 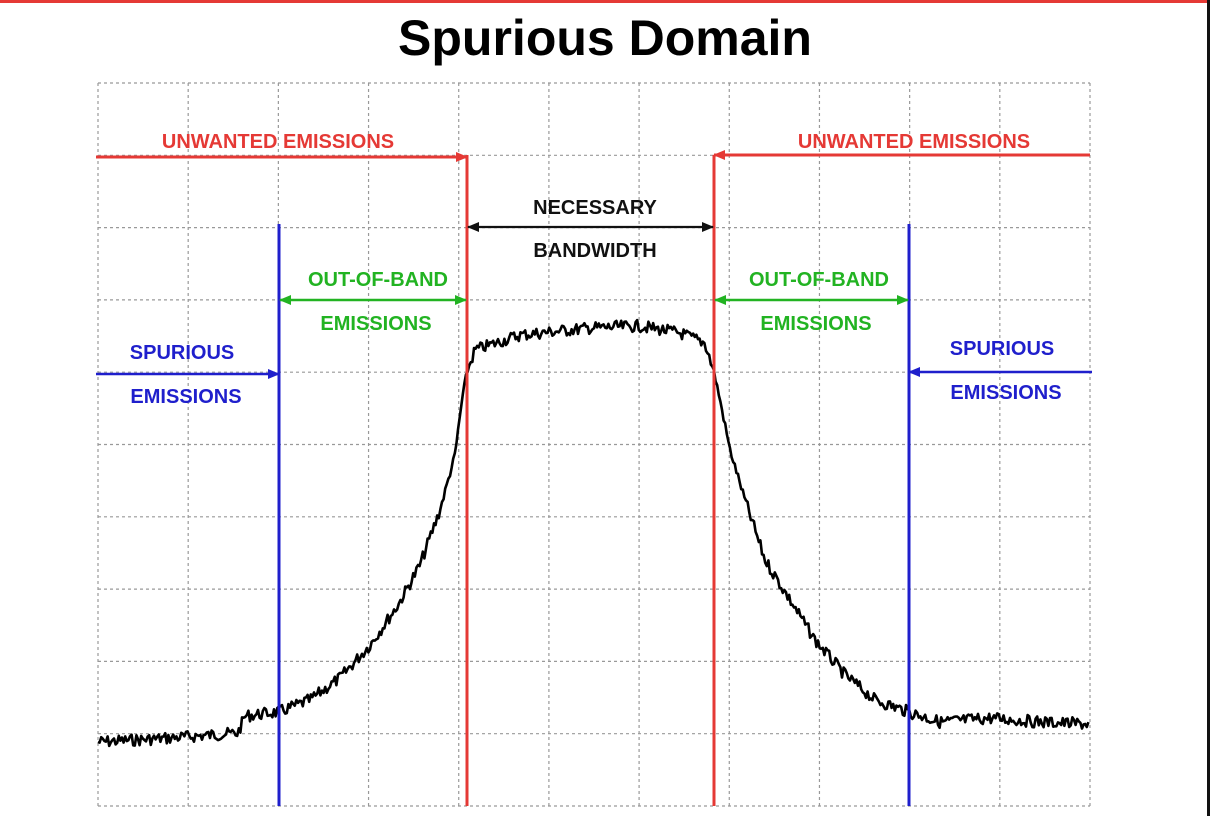 I want to click on oob-left-label-line2: EMISSIONS, so click(x=375, y=324).